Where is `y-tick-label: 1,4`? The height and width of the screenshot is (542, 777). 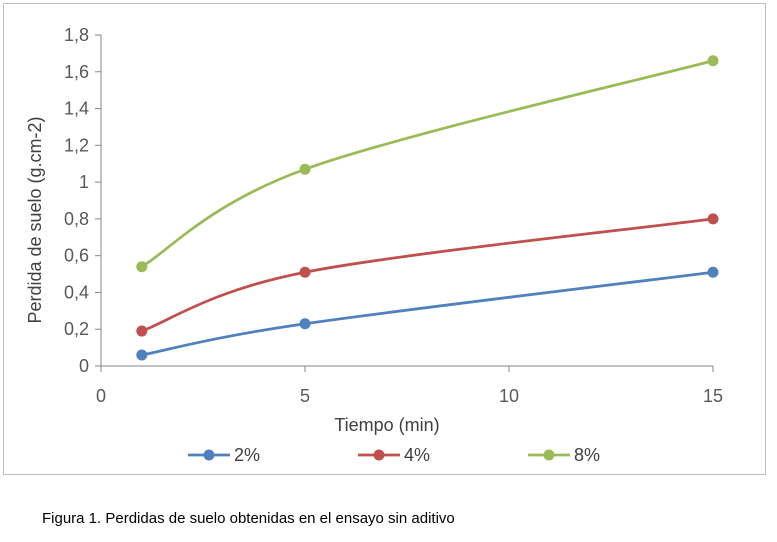 y-tick-label: 1,4 is located at coordinates (76, 109).